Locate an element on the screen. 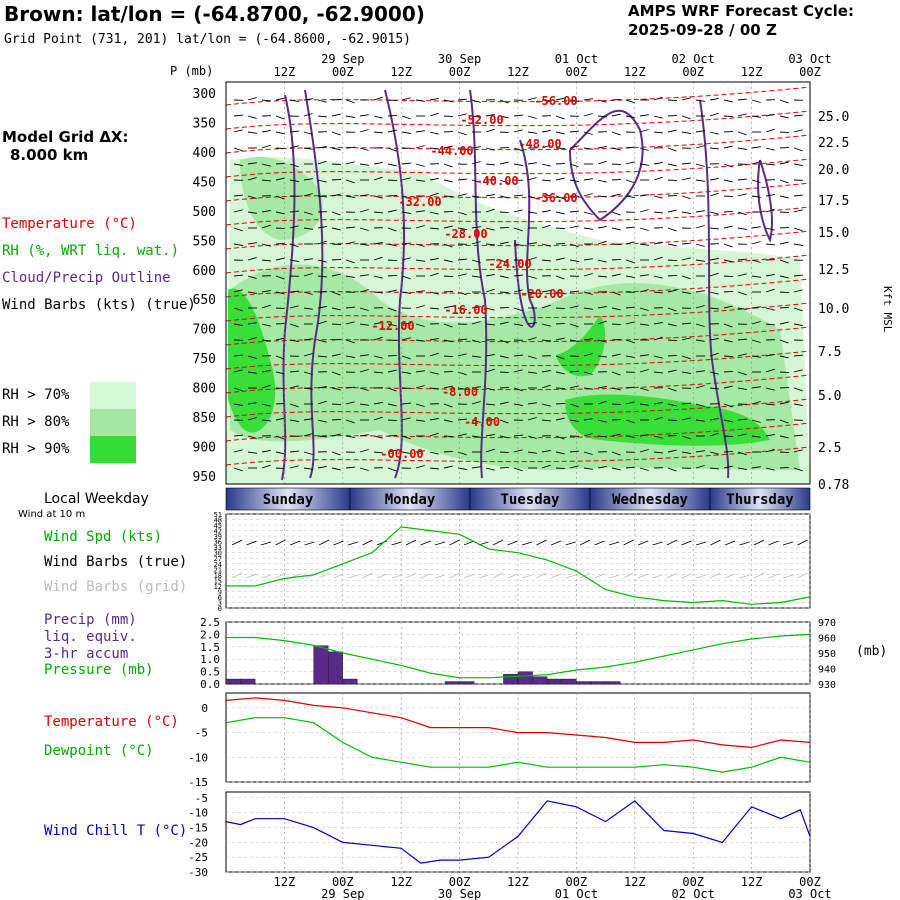  pressure-tick-label: 750 is located at coordinates (204, 359).